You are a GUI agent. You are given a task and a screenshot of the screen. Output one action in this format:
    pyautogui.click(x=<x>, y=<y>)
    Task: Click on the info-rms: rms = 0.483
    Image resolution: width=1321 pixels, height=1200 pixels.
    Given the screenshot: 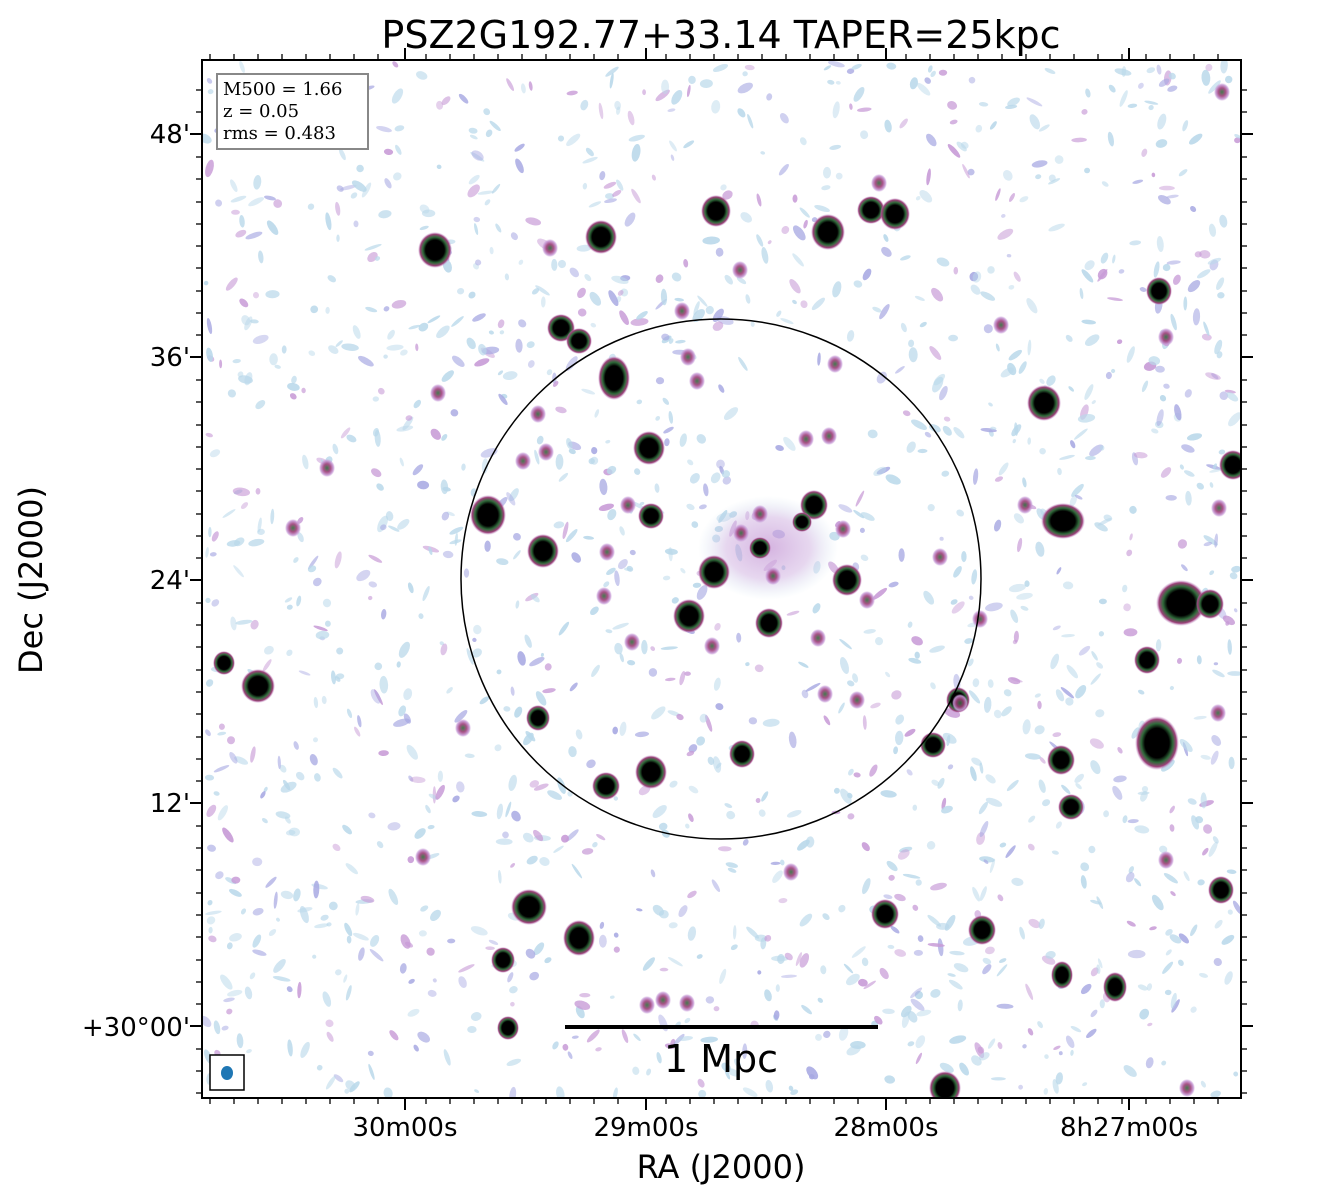 What is the action you would take?
    pyautogui.click(x=279, y=133)
    